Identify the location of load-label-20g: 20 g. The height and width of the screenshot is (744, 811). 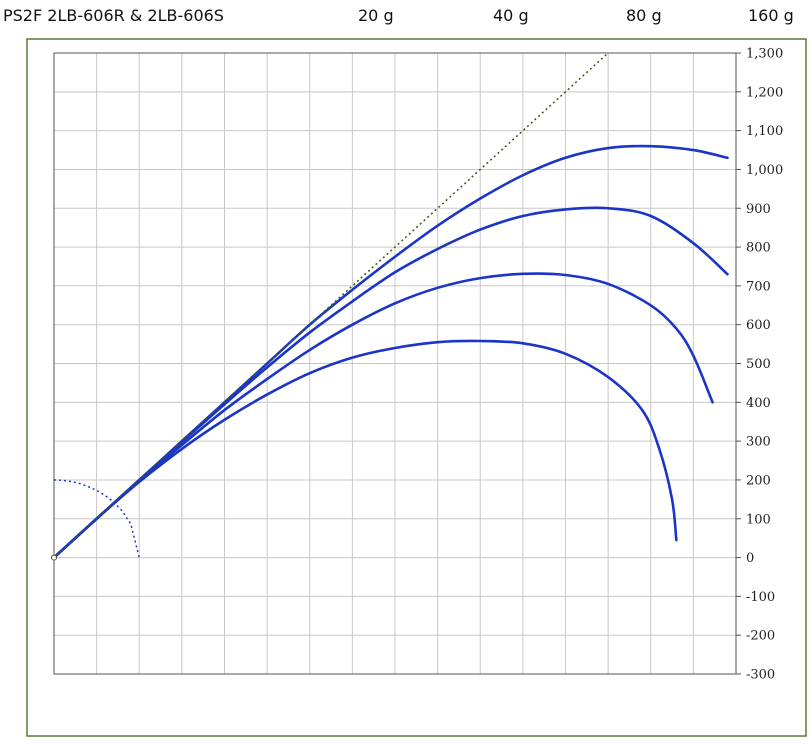
(376, 15).